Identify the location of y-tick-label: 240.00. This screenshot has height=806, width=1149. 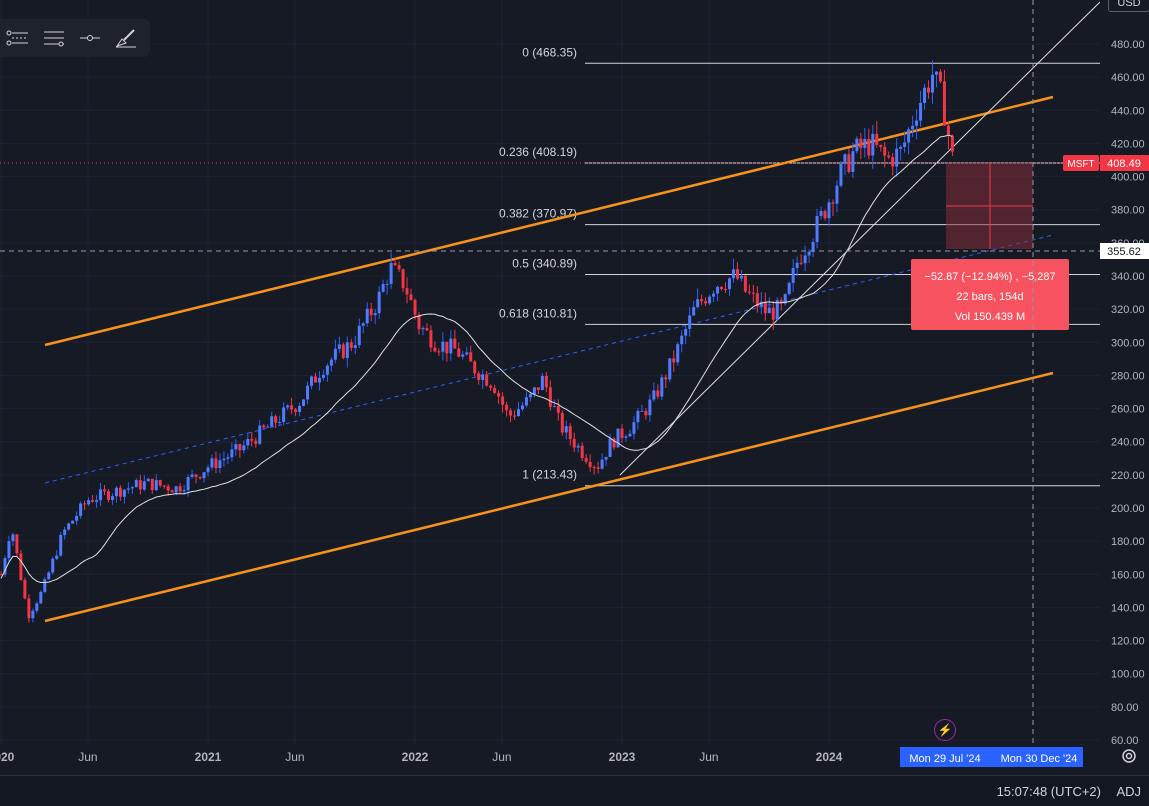
(1128, 443).